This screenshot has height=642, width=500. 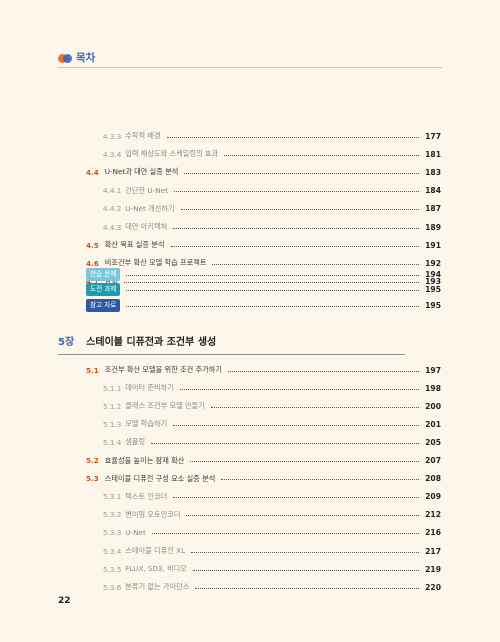 What do you see at coordinates (135, 533) in the screenshot?
I see `toc-entry-title: U-Net` at bounding box center [135, 533].